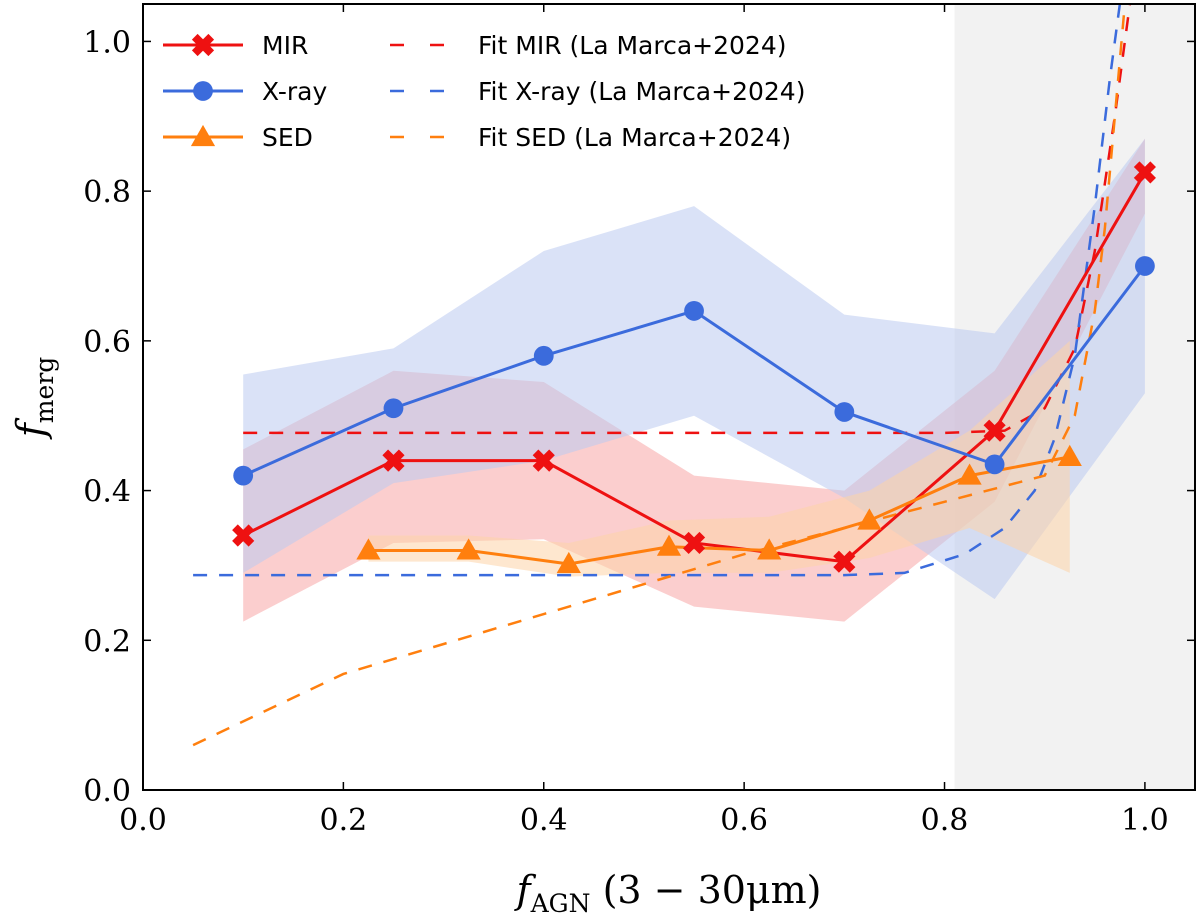 The image size is (1200, 919). I want to click on legend-sed-label: SED, so click(287, 137).